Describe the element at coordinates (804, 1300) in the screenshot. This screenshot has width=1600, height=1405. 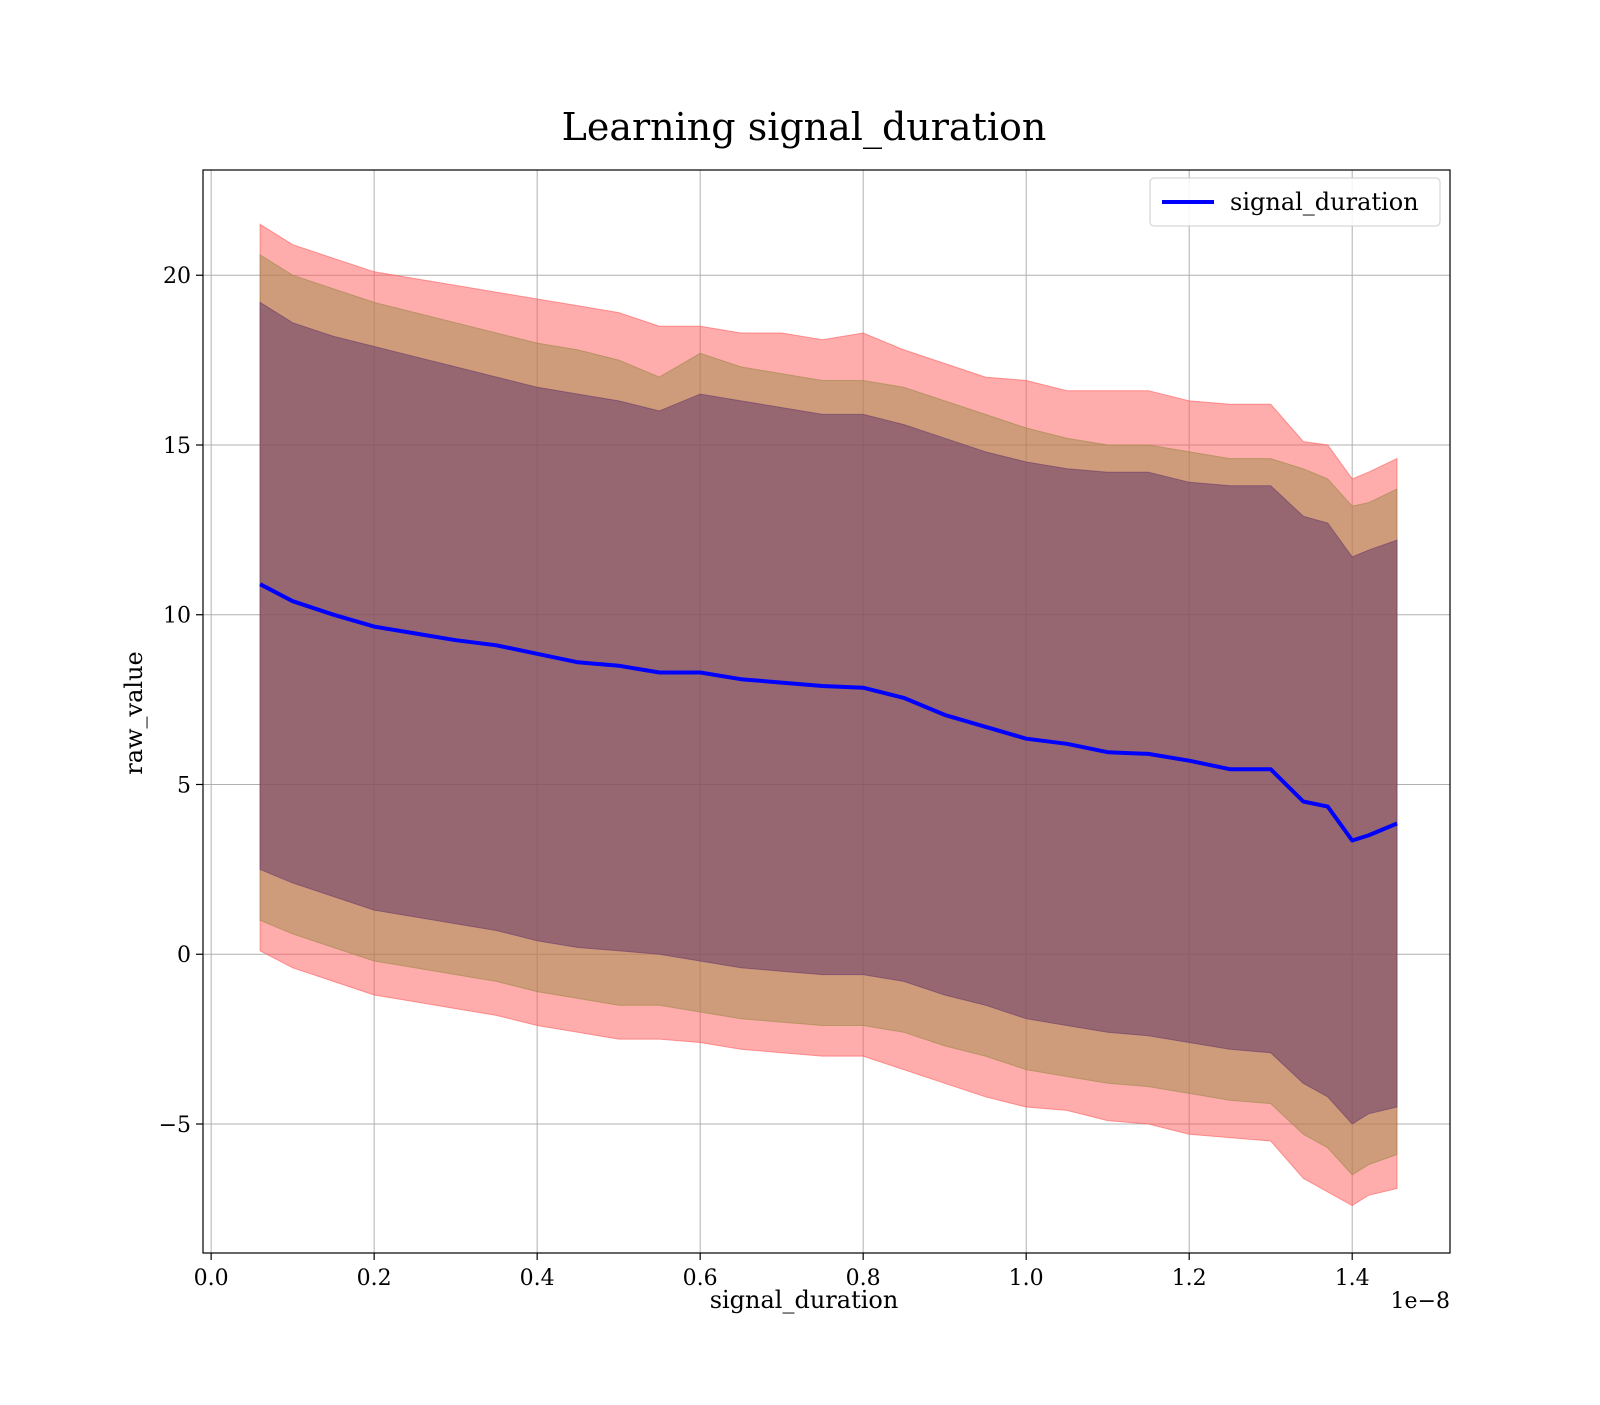
I see `x-axis-label: signal_duration` at that location.